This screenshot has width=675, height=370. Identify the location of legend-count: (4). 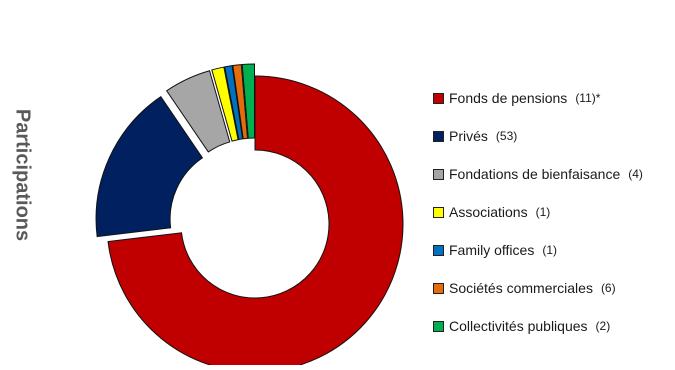
(635, 174).